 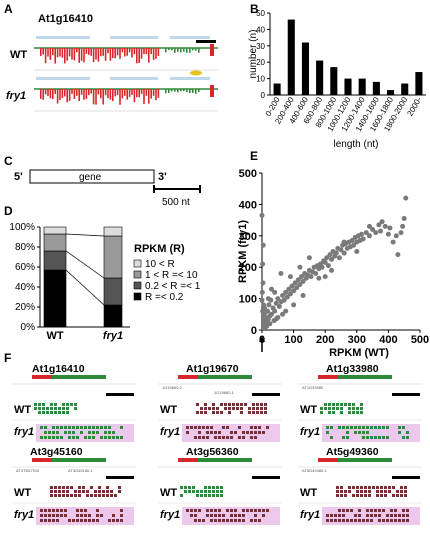 What do you see at coordinates (357, 340) in the screenshot?
I see `chart-e-xtick-label: 300` at bounding box center [357, 340].